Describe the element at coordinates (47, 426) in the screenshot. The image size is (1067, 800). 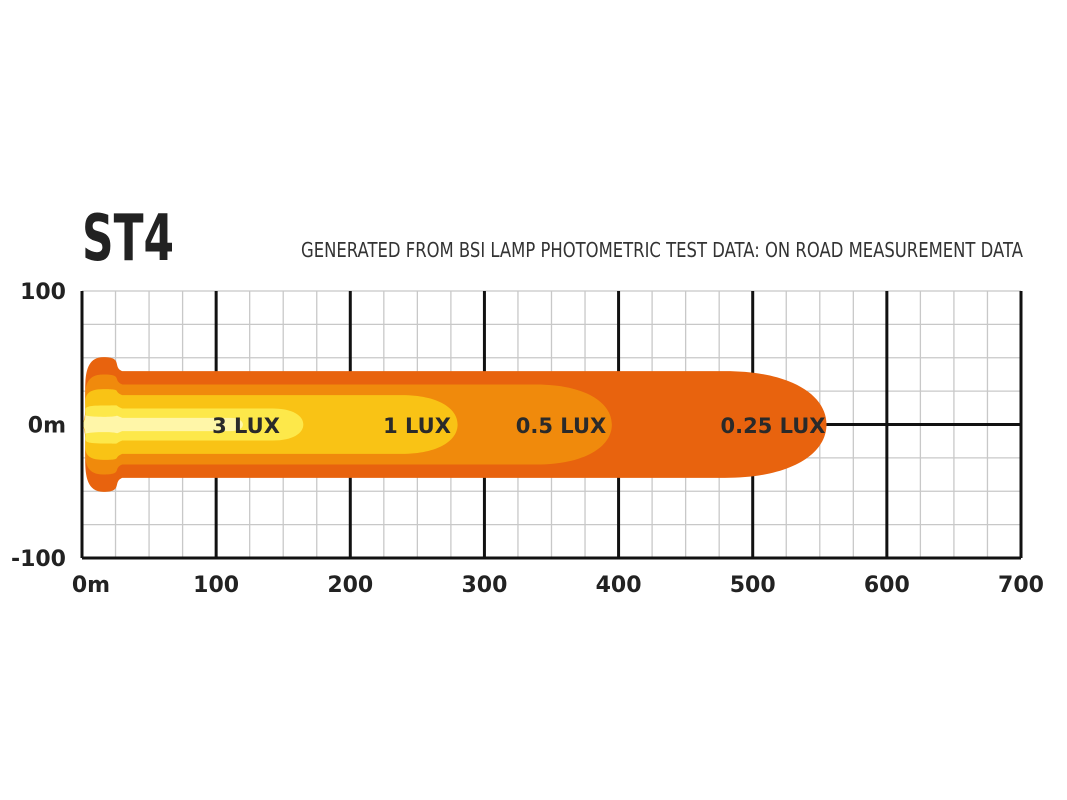
I see `y-tick-label: 0m` at that location.